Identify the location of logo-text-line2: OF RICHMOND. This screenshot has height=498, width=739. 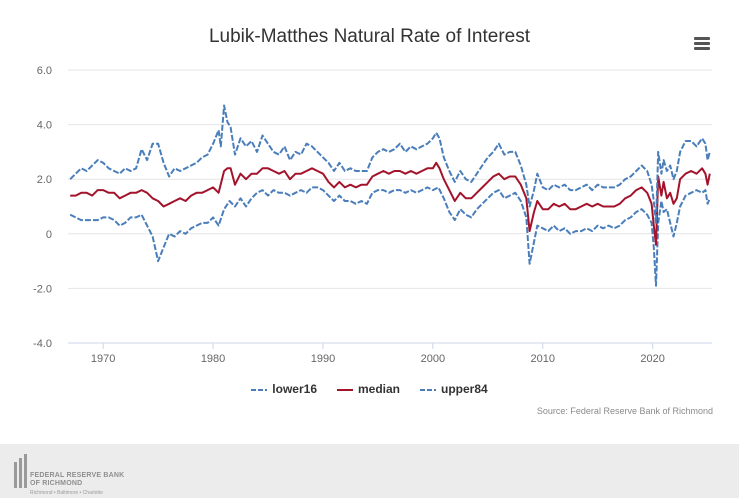
(56, 483).